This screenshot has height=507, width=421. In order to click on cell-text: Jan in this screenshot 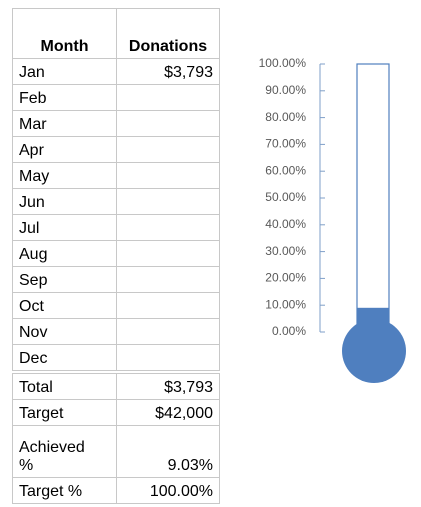, I will do `click(32, 72)`.